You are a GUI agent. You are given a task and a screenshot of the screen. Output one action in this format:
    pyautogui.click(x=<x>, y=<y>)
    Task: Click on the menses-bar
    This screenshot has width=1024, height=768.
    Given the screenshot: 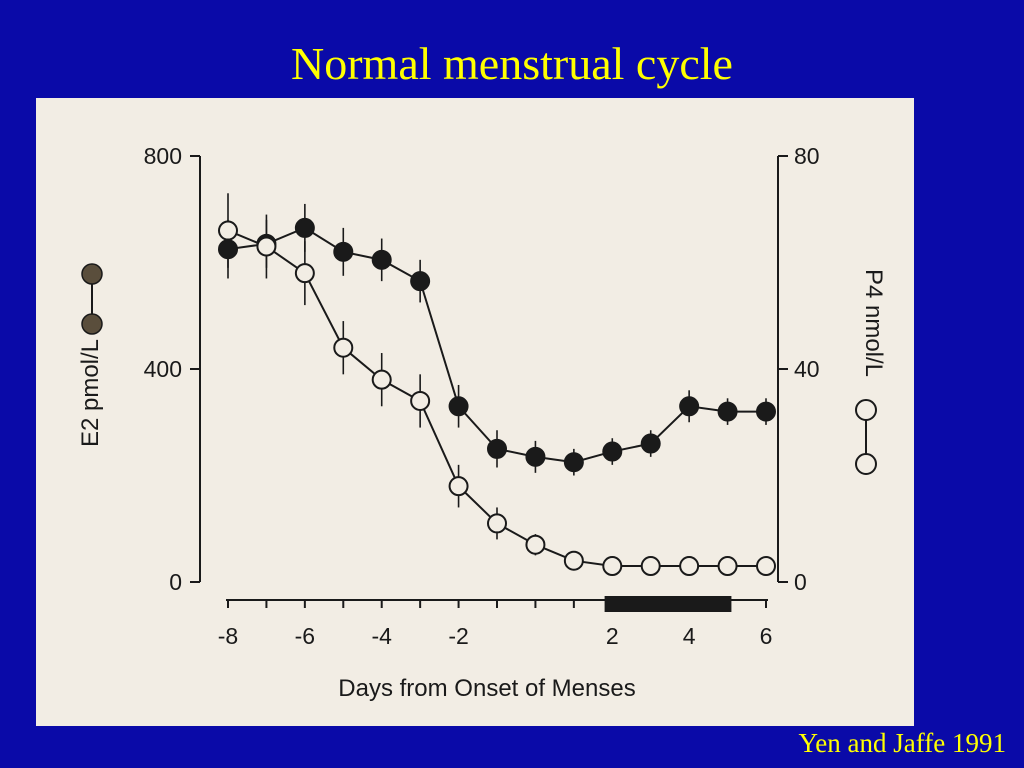 What is the action you would take?
    pyautogui.click(x=668, y=604)
    